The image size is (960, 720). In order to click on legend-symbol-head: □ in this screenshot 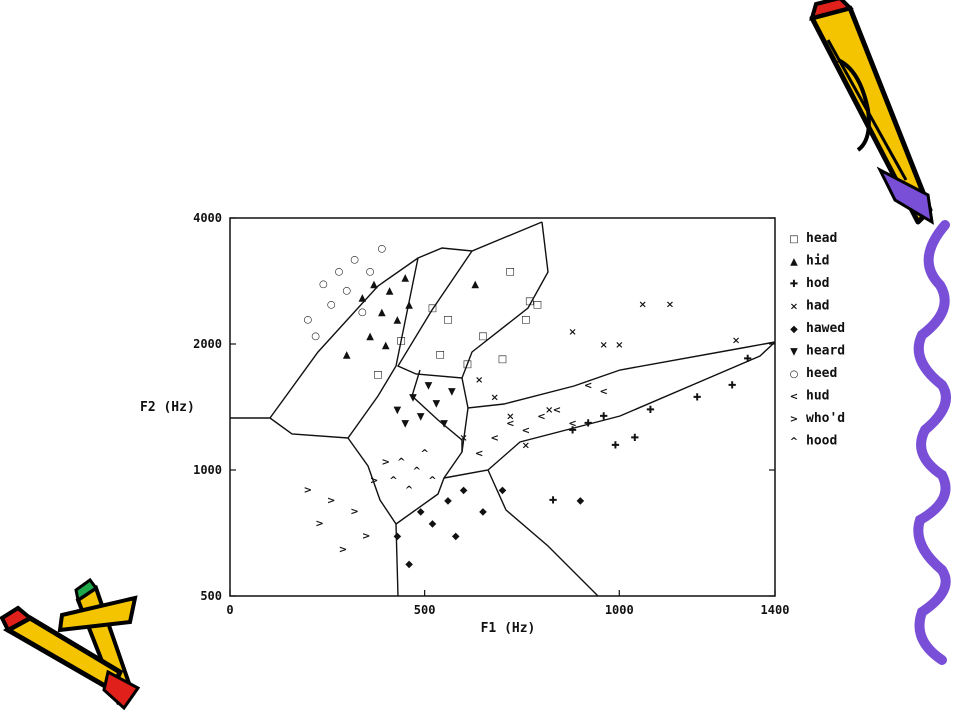, I will do `click(793, 239)`.